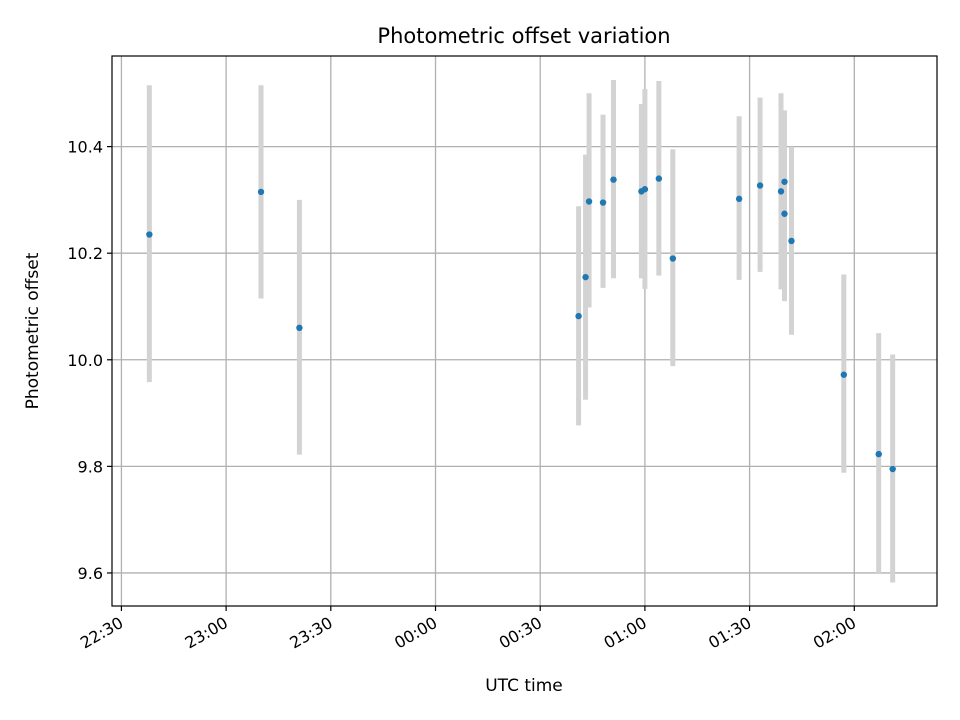 This screenshot has height=720, width=960. What do you see at coordinates (85, 147) in the screenshot?
I see `y-tick-label: 10.4` at bounding box center [85, 147].